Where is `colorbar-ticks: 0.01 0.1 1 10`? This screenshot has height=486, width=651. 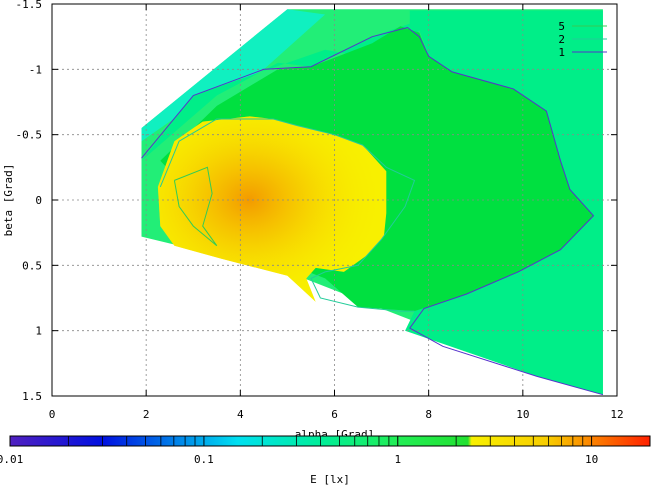
colorbar-ticks: 0.01 0.1 1 10 is located at coordinates (325, 451).